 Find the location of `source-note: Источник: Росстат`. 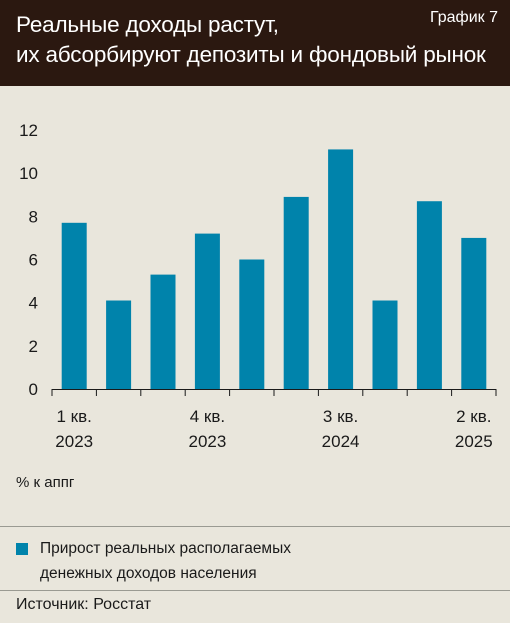

source-note: Источник: Росстат is located at coordinates (84, 604).